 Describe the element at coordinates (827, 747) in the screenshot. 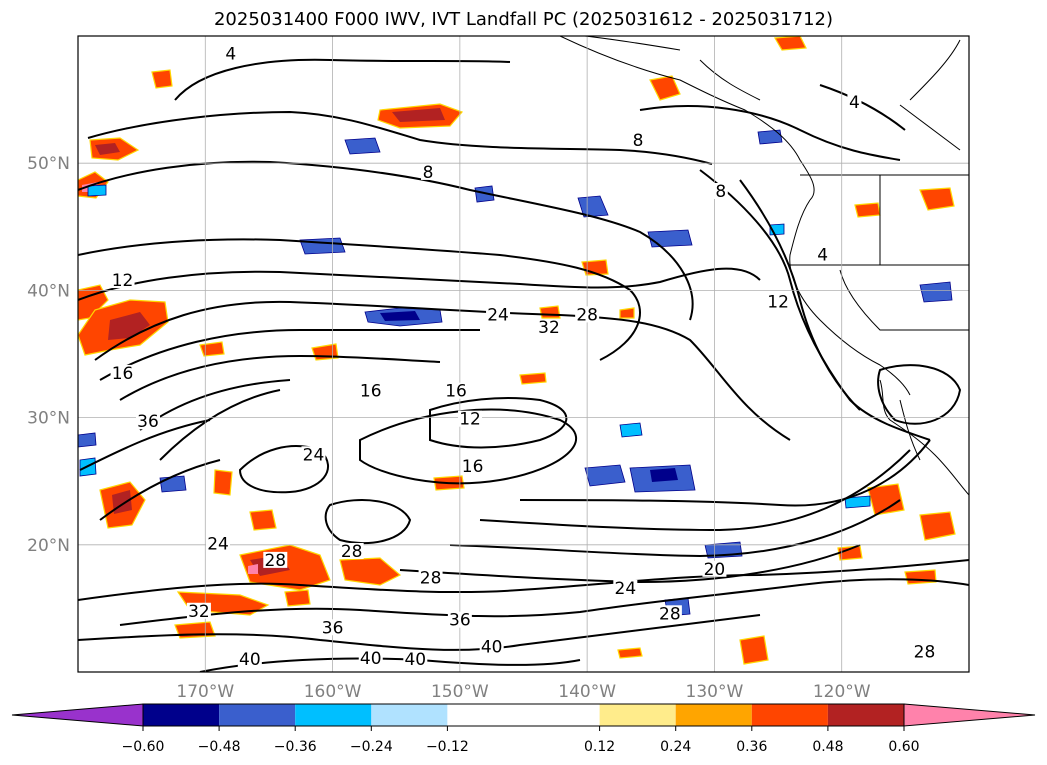

I see `colorbar-tick-label: 0.48` at that location.